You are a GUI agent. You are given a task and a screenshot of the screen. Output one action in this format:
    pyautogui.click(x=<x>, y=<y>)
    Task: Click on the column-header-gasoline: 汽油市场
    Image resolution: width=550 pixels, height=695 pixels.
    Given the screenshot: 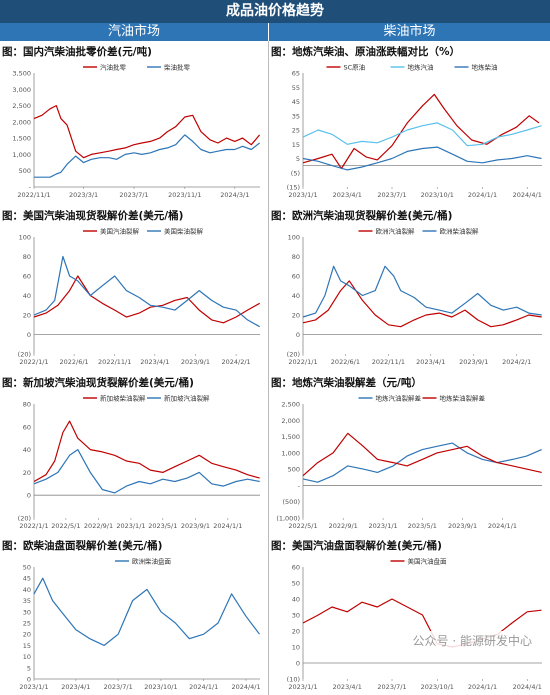 What is the action you would take?
    pyautogui.click(x=134, y=32)
    